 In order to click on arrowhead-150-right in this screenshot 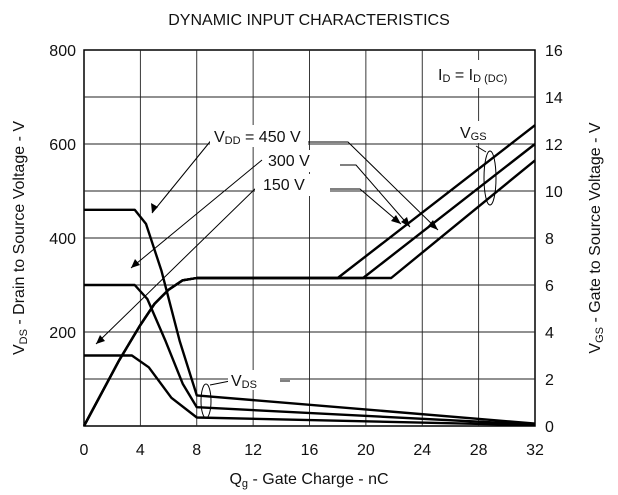, I will do `click(396, 219)`.